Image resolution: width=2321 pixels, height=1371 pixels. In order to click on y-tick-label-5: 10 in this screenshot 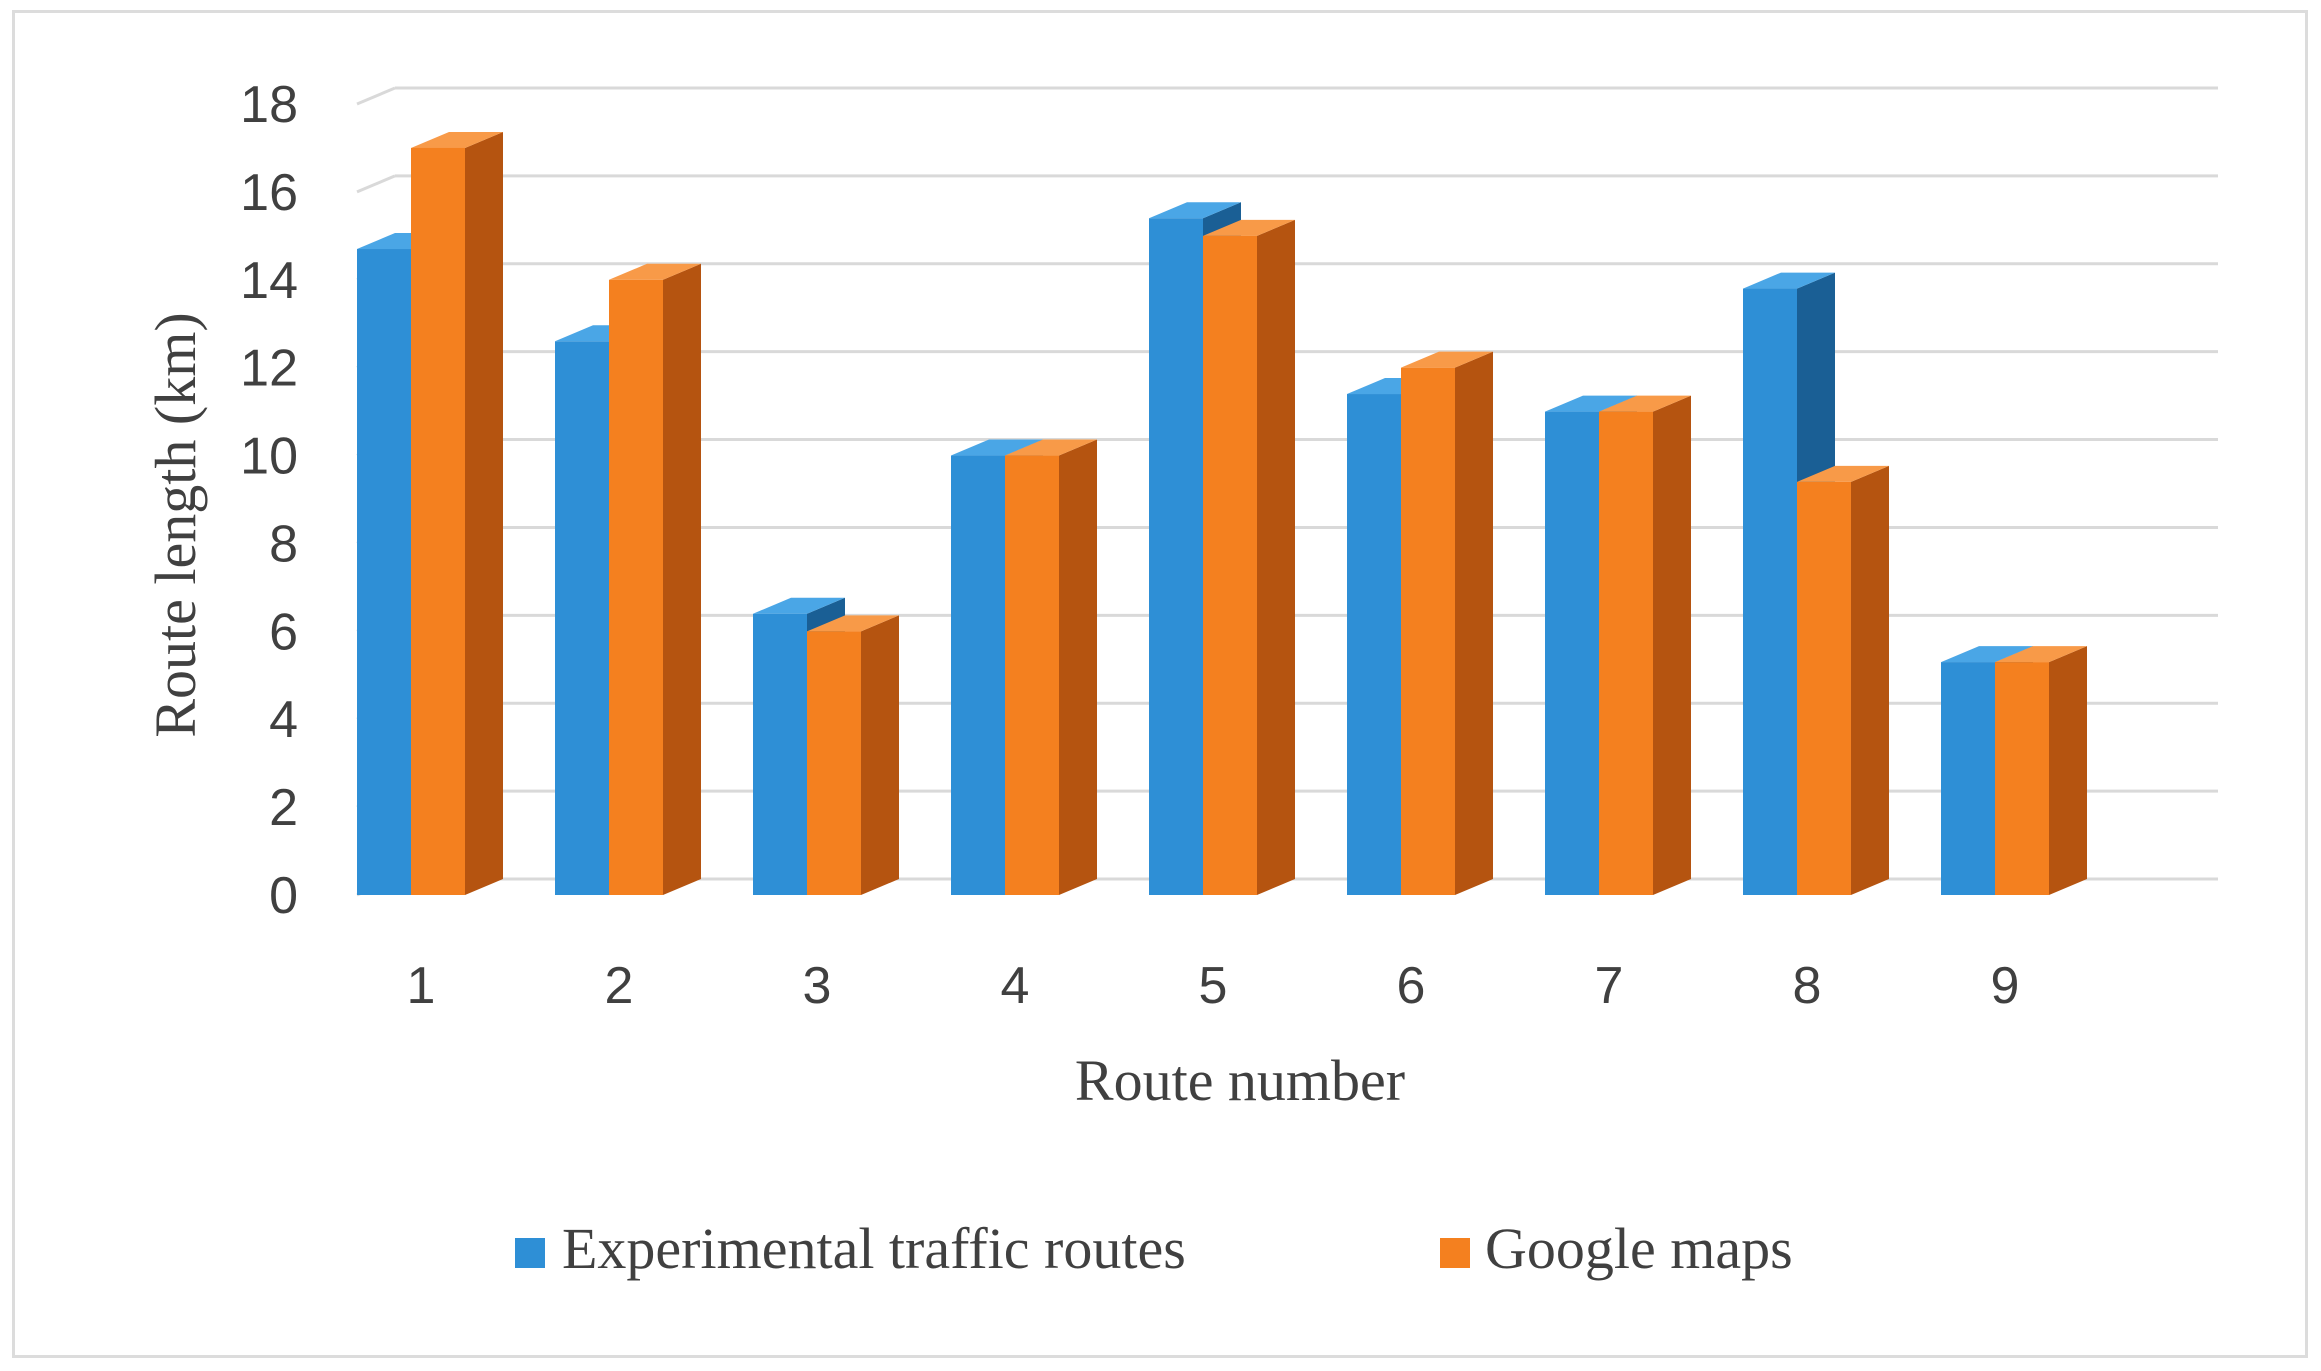, I will do `click(269, 457)`.